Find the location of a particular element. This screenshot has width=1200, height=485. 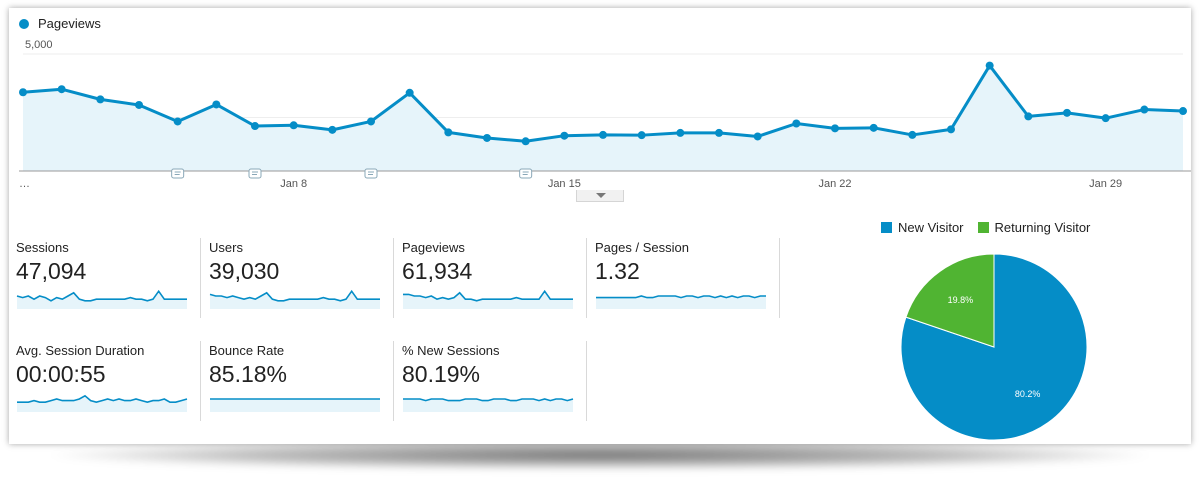

pie-slice-new-visitor is located at coordinates (994, 347).